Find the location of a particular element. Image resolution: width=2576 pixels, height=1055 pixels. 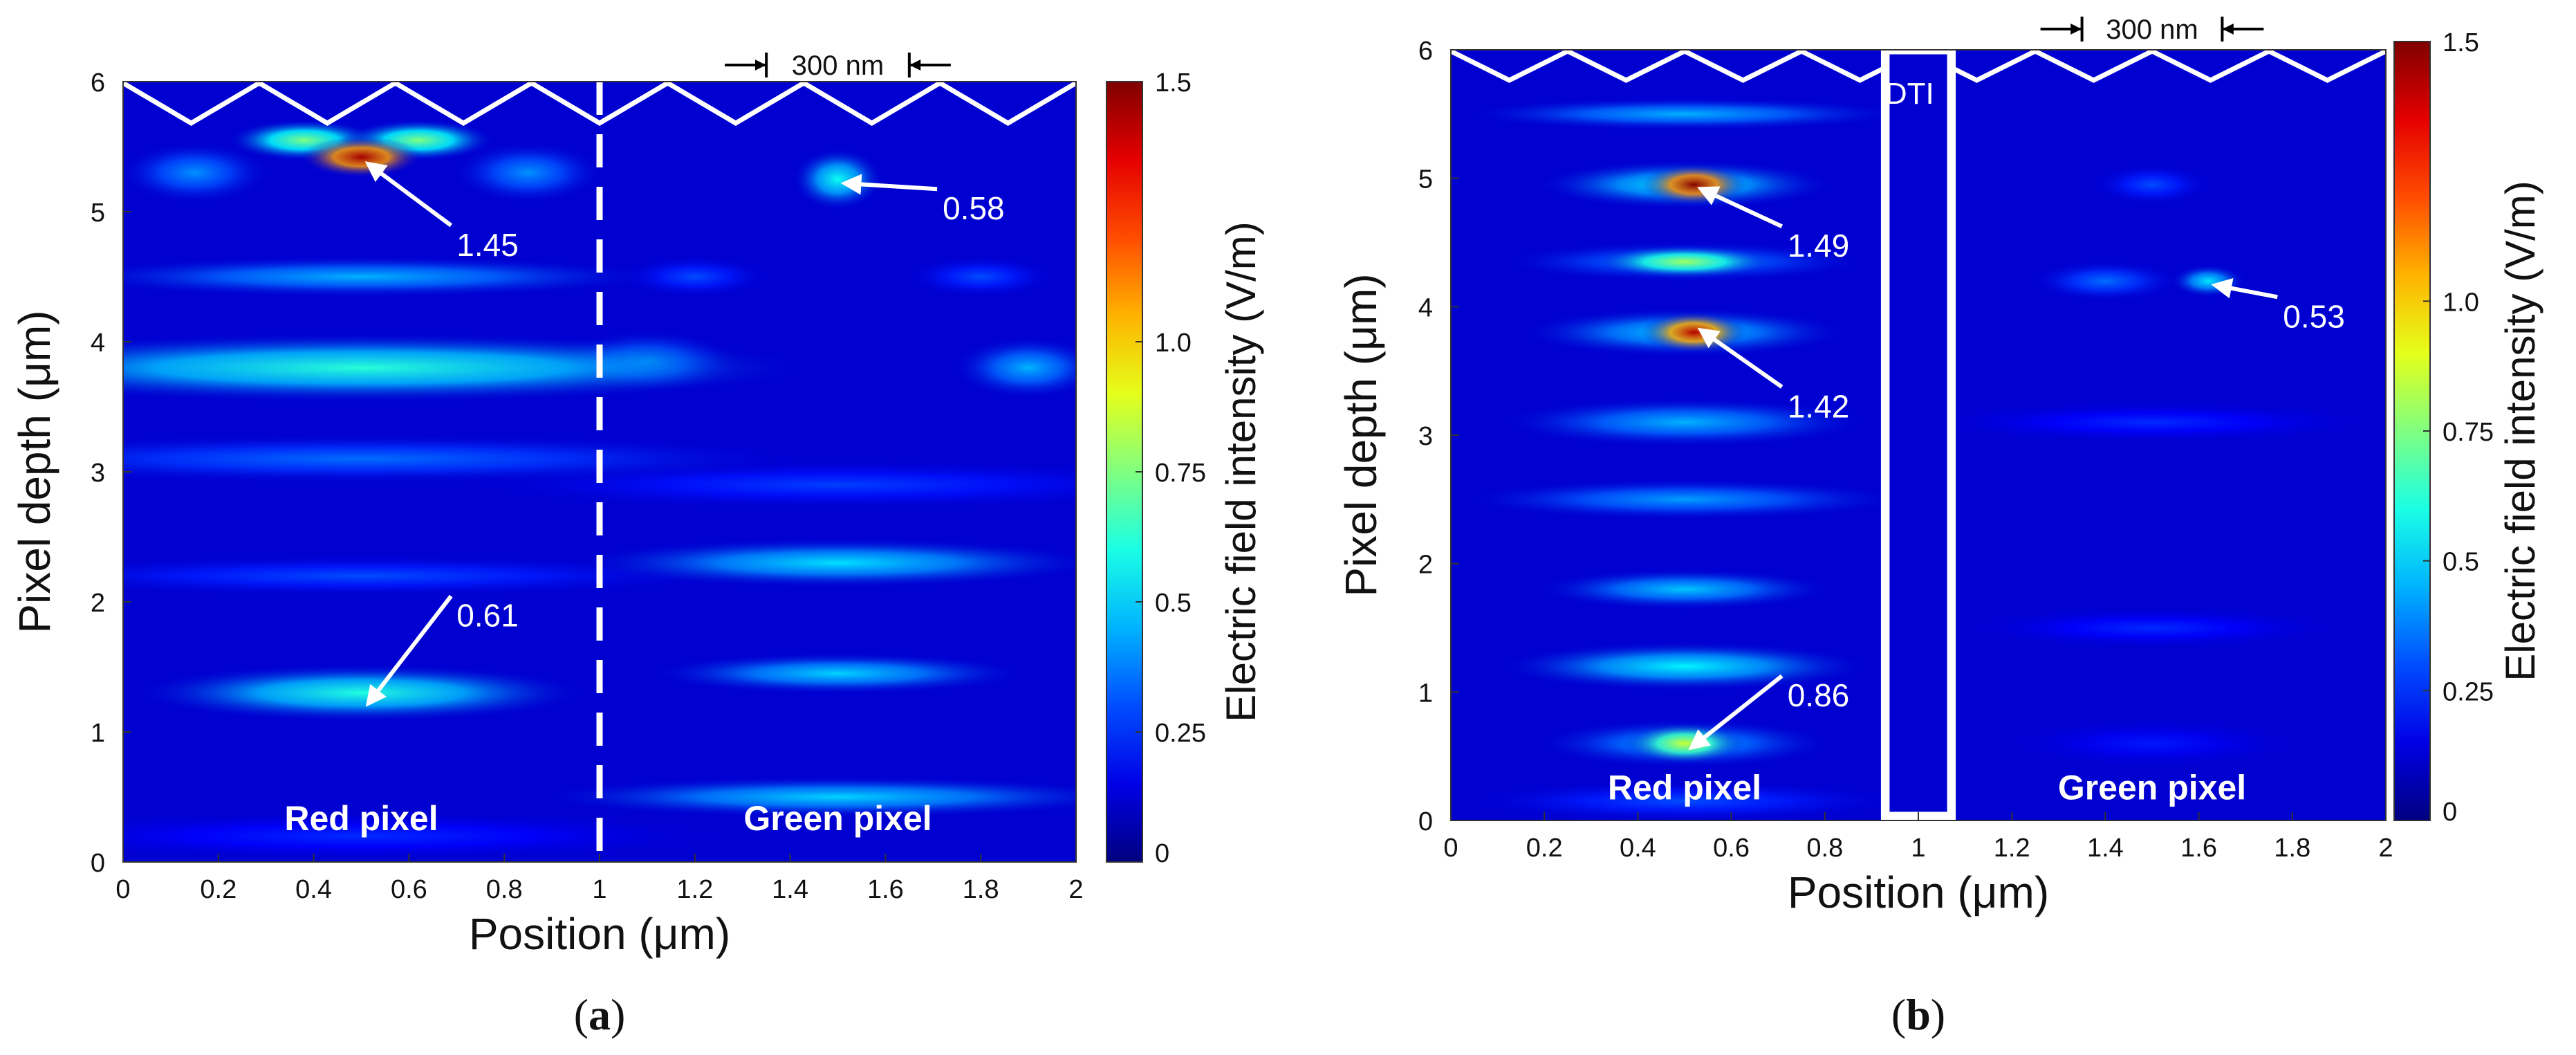

annotation-value: 0.86 is located at coordinates (1819, 695).